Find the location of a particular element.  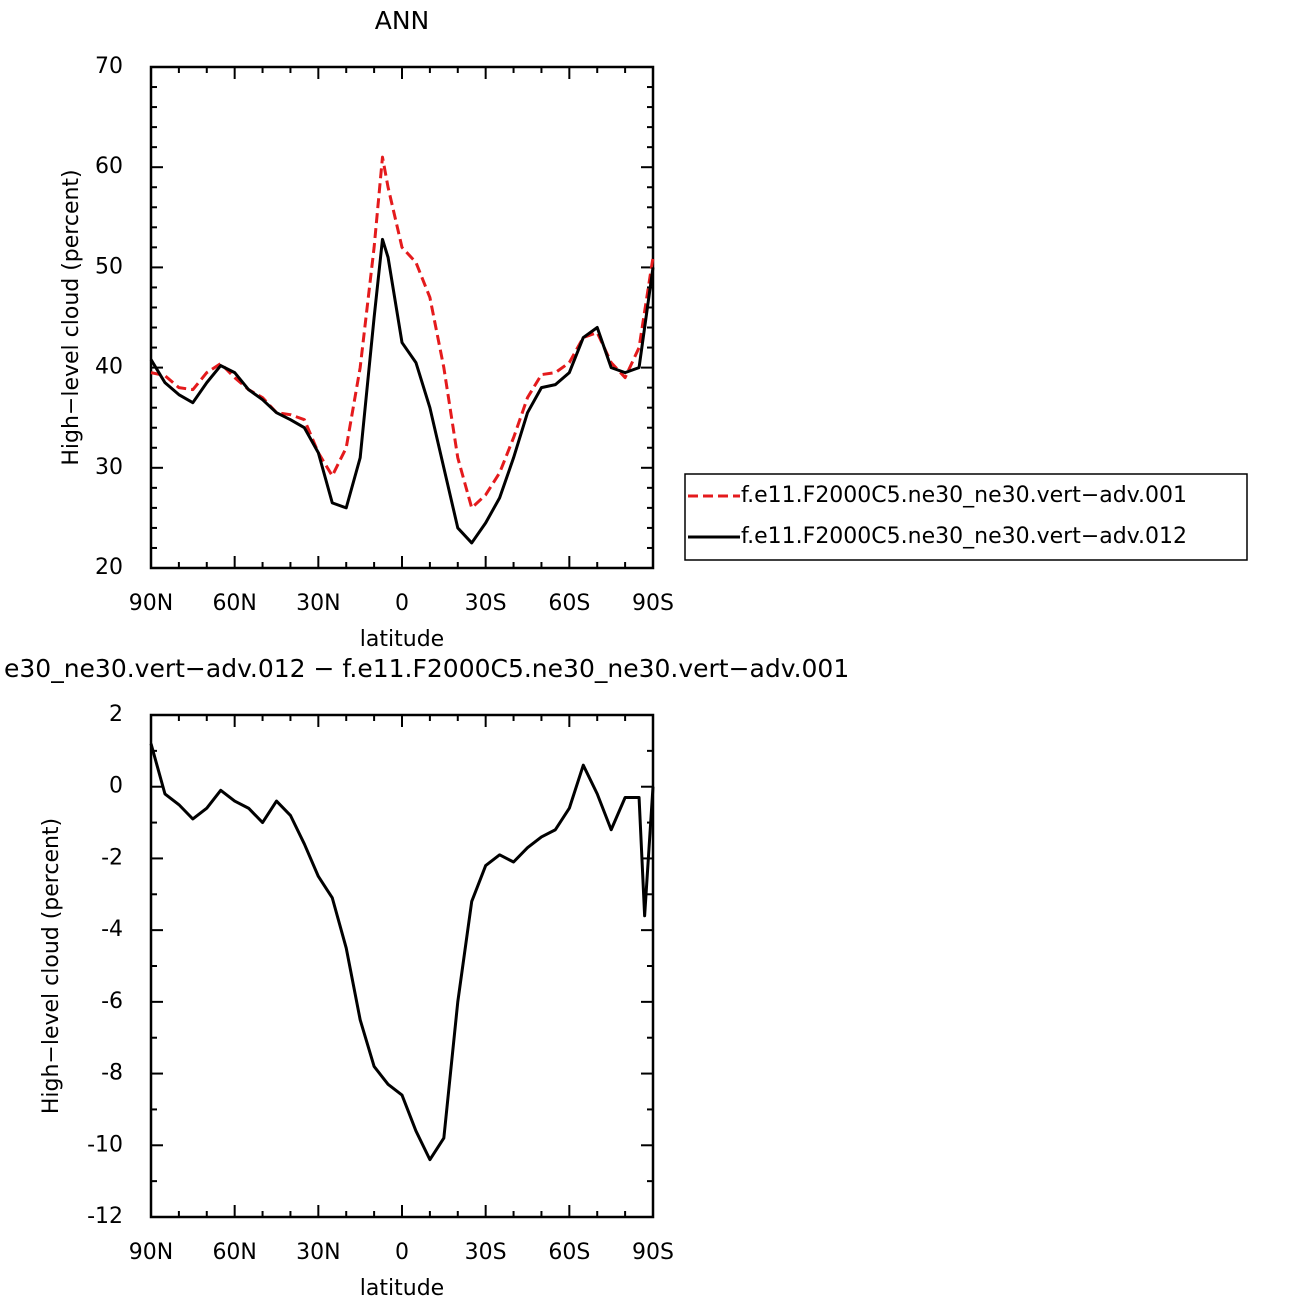

legend-box is located at coordinates (966, 517).